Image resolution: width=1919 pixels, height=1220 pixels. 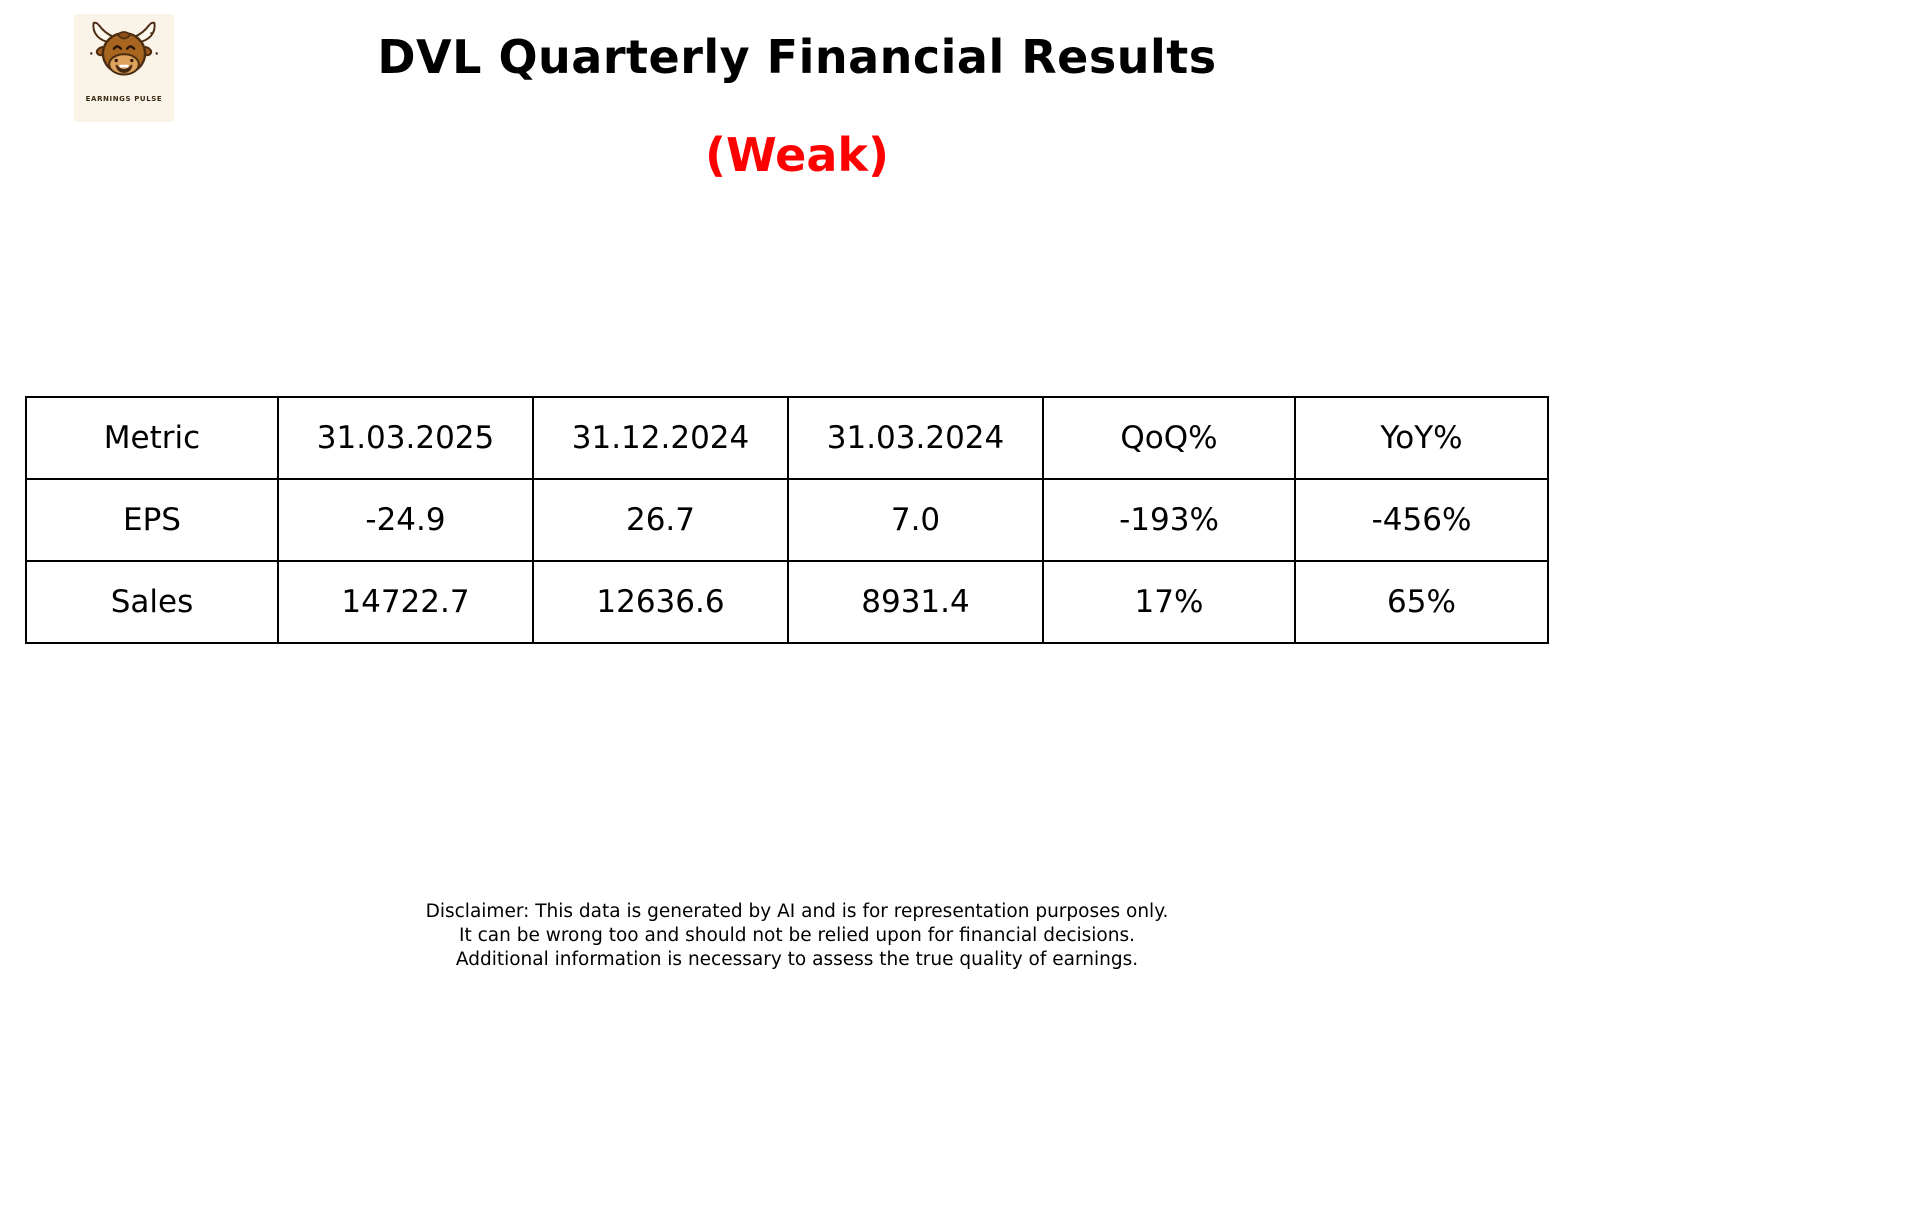 I want to click on brand-label: EARNINGS PULSE, so click(x=124, y=99).